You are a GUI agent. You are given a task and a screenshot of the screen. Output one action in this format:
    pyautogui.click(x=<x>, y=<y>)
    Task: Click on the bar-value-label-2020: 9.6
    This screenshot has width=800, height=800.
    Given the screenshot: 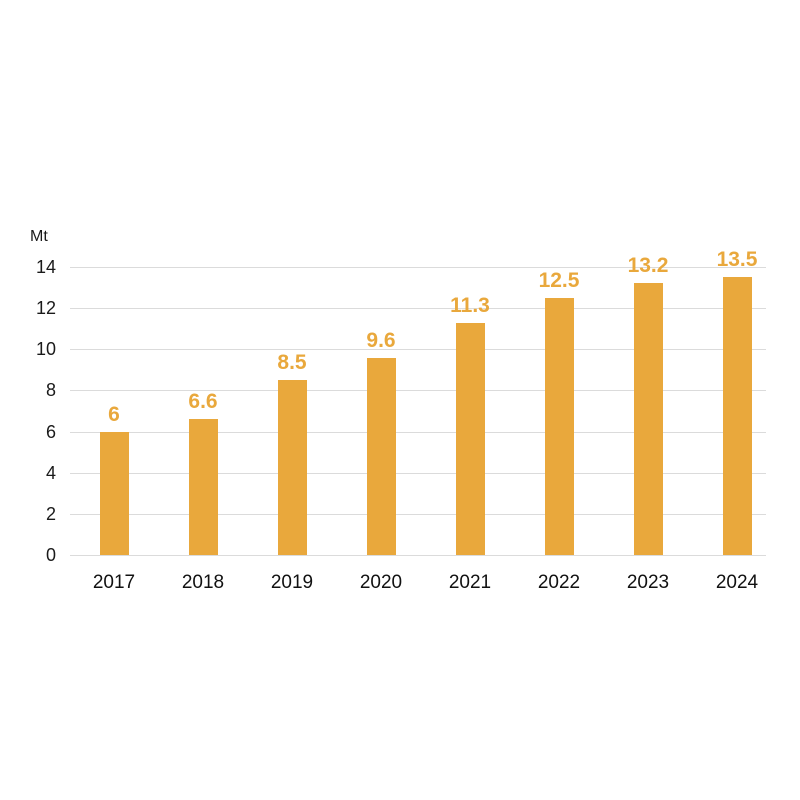 What is the action you would take?
    pyautogui.click(x=381, y=340)
    